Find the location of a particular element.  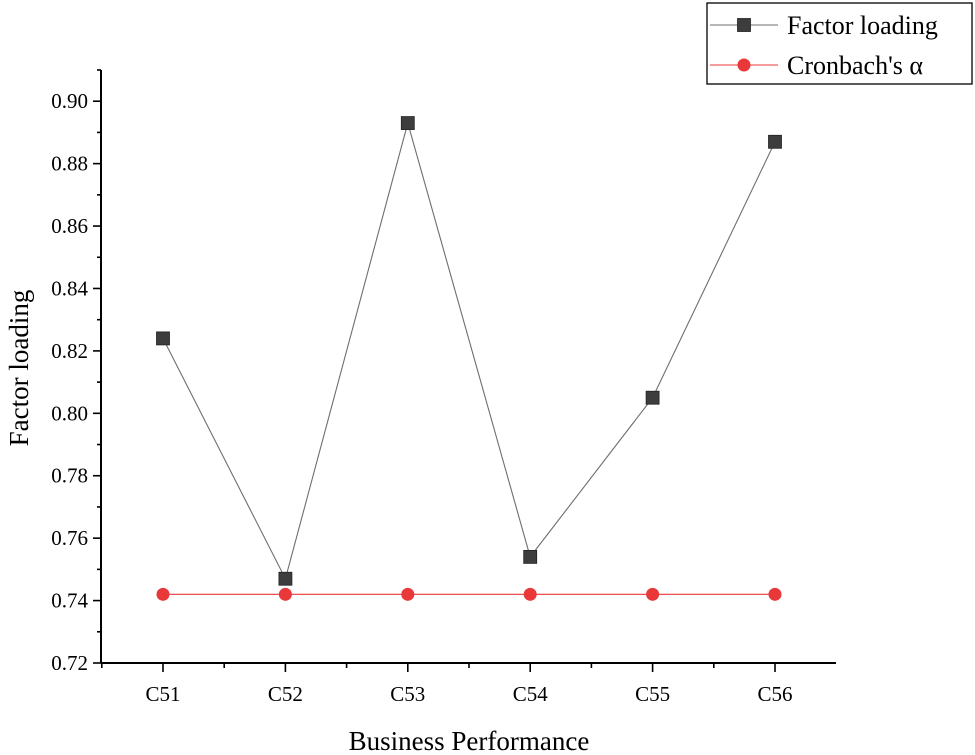

x-tick-label: C54 is located at coordinates (531, 694).